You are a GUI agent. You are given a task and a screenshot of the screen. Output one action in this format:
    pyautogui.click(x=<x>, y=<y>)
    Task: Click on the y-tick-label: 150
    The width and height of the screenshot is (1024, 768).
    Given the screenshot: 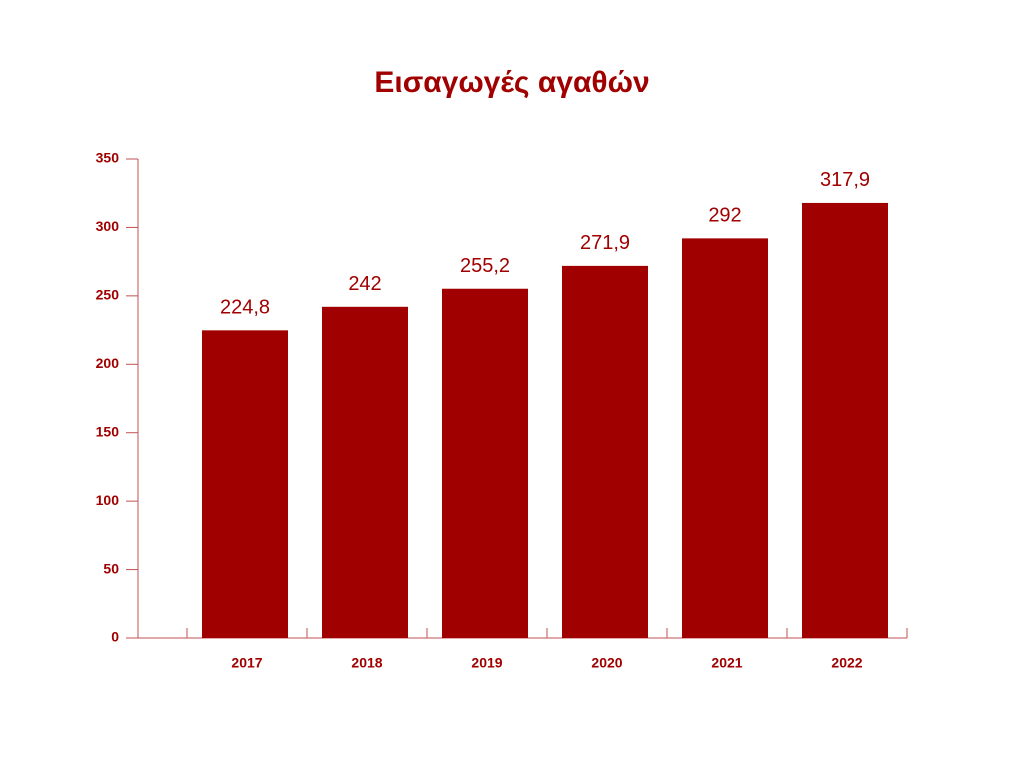 What is the action you would take?
    pyautogui.click(x=108, y=431)
    